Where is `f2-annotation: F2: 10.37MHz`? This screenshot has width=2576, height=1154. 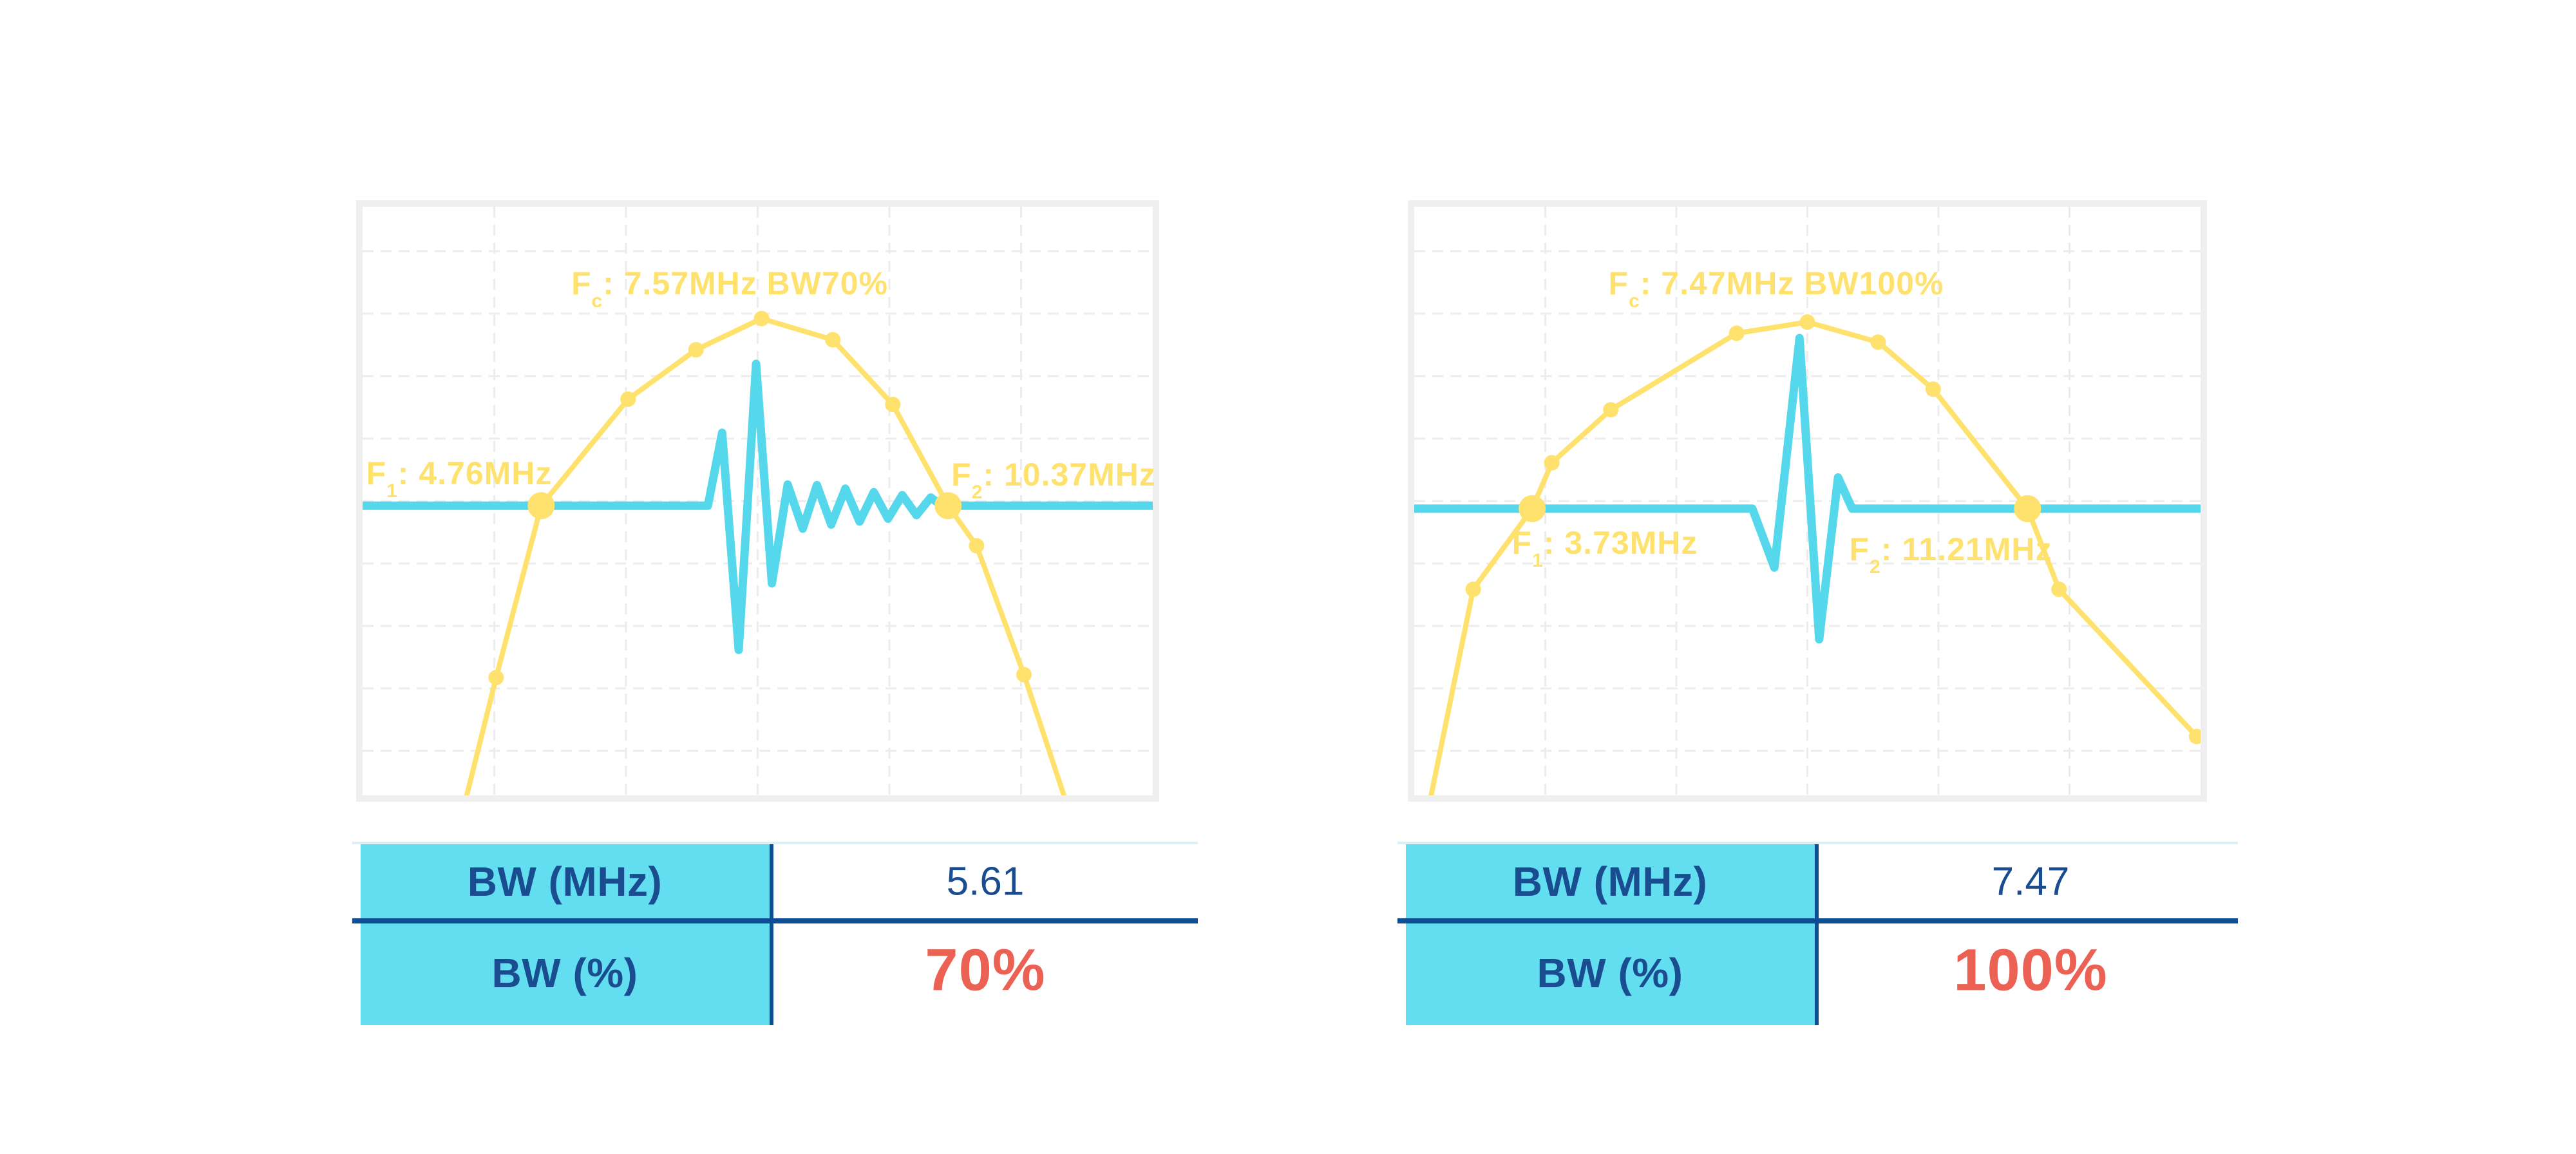
f2-annotation: F2: 10.37MHz is located at coordinates (1053, 479).